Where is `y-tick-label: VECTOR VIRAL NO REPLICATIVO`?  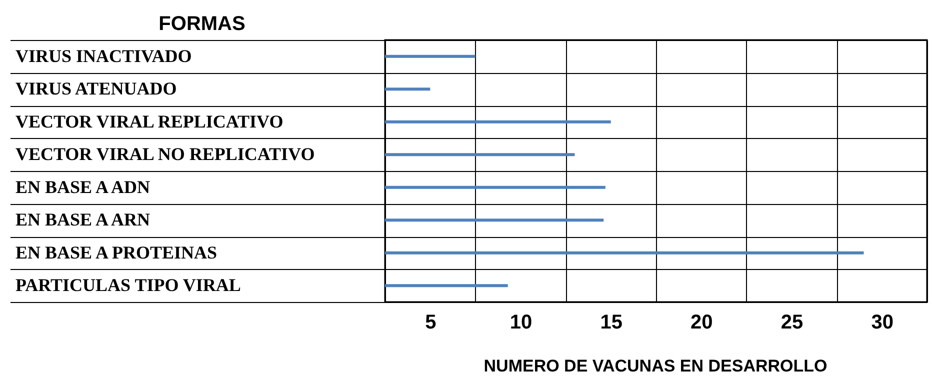 y-tick-label: VECTOR VIRAL NO REPLICATIVO is located at coordinates (165, 154).